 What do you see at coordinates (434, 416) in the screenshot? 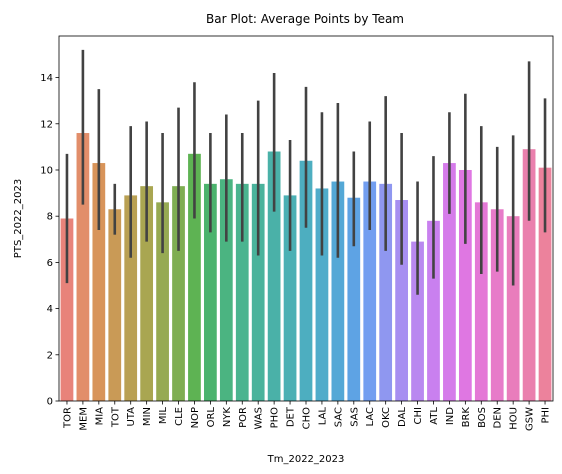
I see `x-tick-label-atl: ATL` at bounding box center [434, 416].